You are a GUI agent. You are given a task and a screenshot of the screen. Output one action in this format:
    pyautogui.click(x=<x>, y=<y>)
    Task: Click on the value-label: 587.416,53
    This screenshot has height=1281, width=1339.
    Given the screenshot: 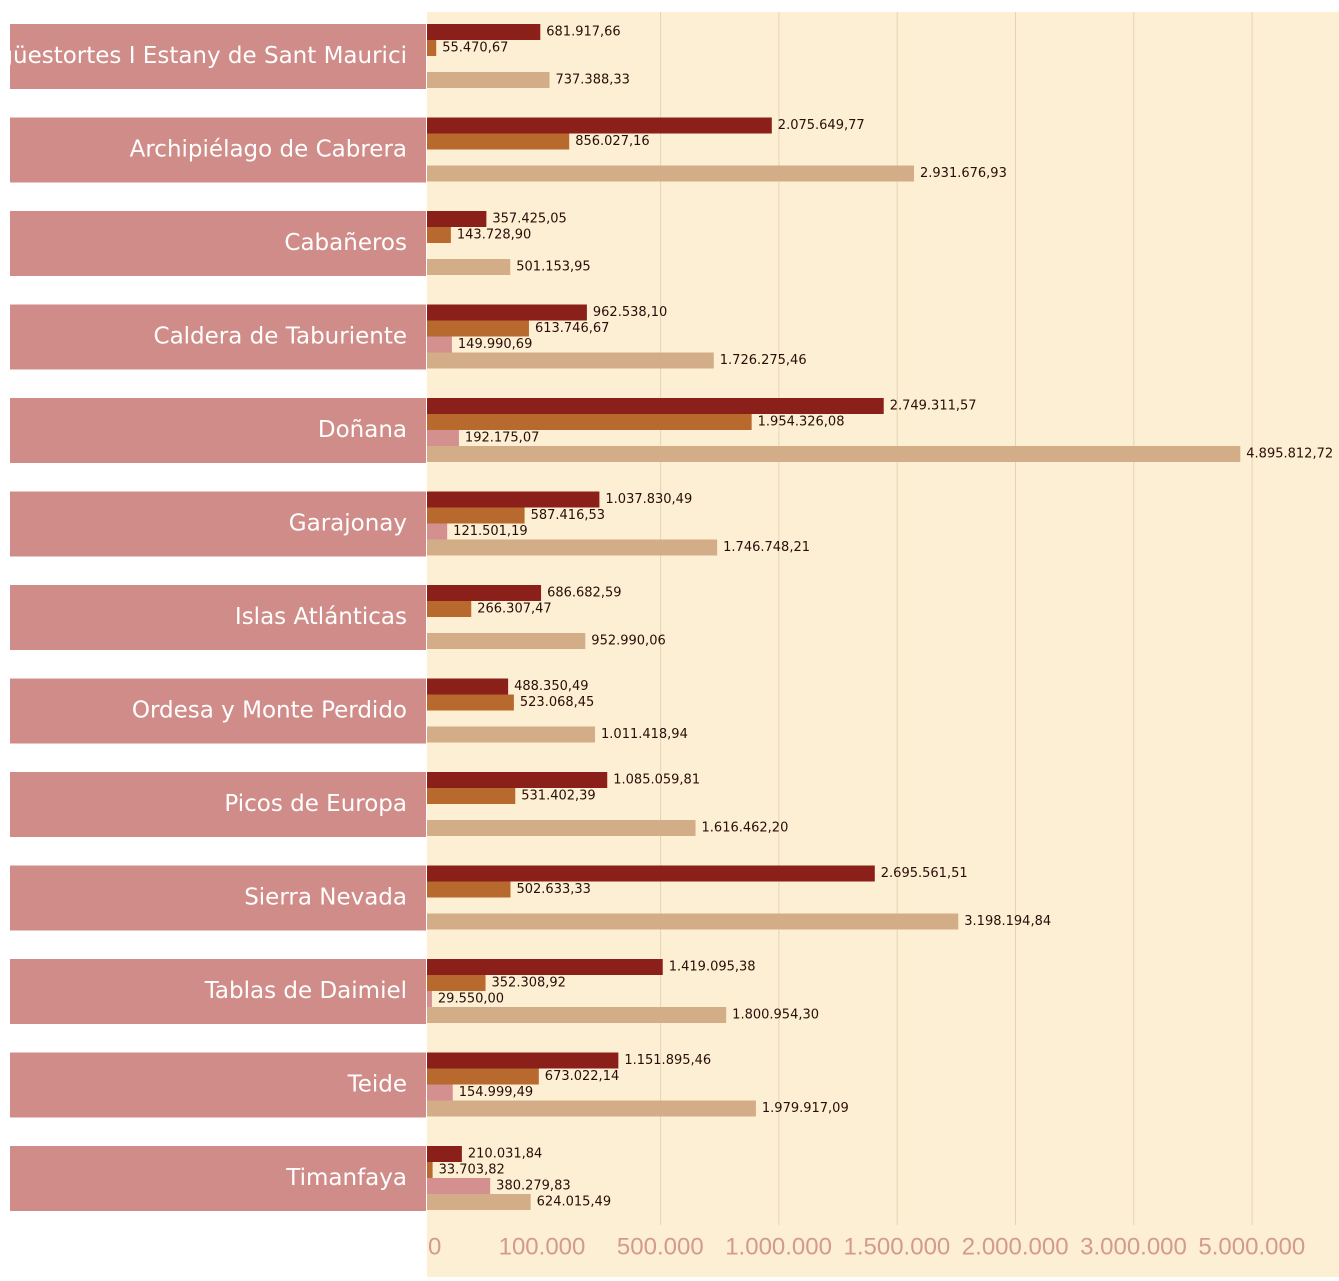 What is the action you would take?
    pyautogui.click(x=568, y=515)
    